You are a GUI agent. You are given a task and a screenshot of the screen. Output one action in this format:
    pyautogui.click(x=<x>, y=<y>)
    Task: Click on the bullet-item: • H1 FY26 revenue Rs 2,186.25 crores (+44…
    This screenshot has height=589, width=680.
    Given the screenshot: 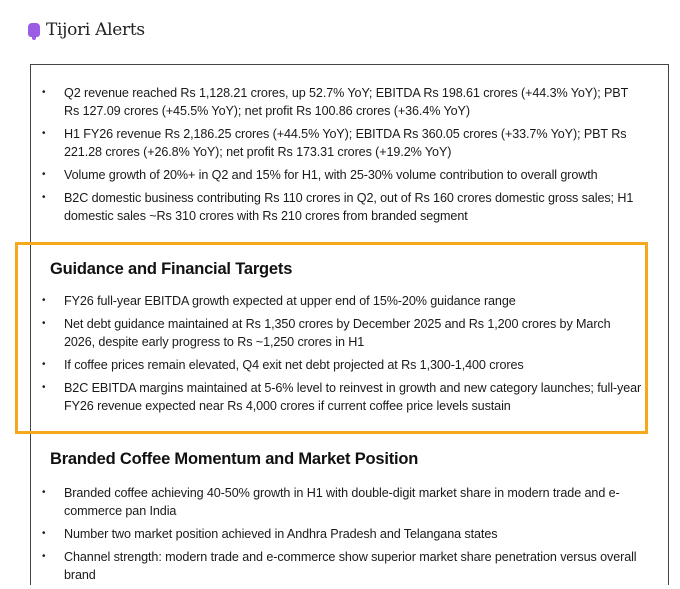 What is the action you would take?
    pyautogui.click(x=337, y=143)
    